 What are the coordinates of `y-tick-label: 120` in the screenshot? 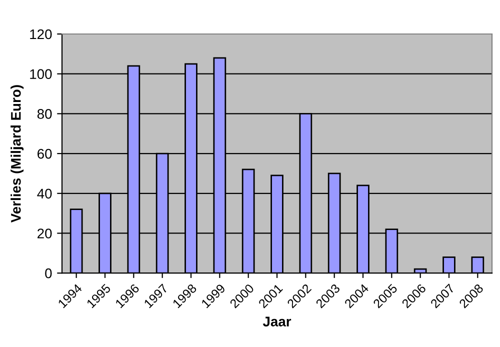 It's located at (41, 34).